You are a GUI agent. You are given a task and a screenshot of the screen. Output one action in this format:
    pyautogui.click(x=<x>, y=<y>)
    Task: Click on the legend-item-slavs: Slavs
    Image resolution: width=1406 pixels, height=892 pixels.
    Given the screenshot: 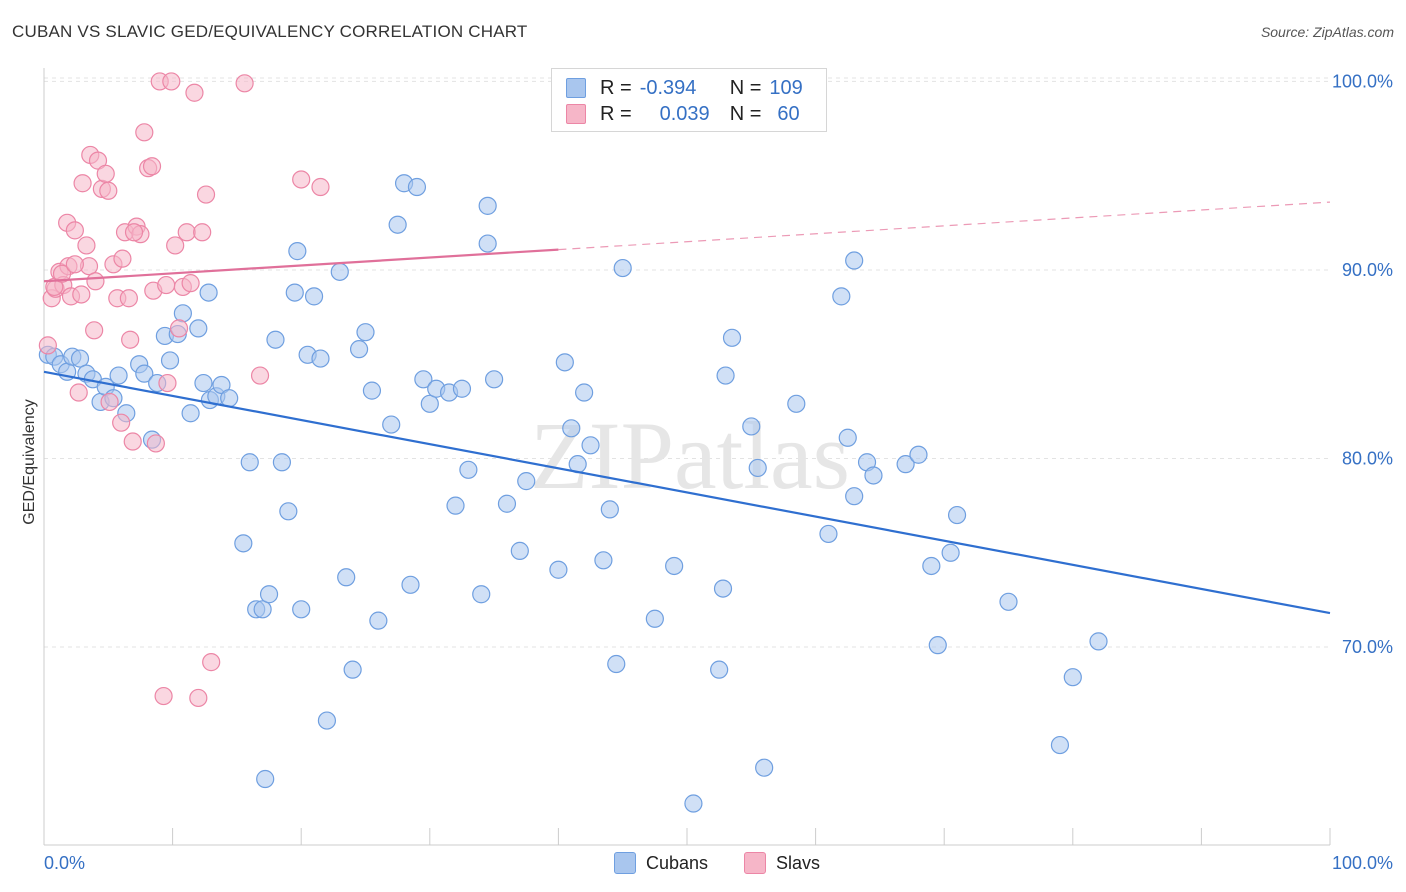 What is the action you would take?
    pyautogui.click(x=782, y=863)
    